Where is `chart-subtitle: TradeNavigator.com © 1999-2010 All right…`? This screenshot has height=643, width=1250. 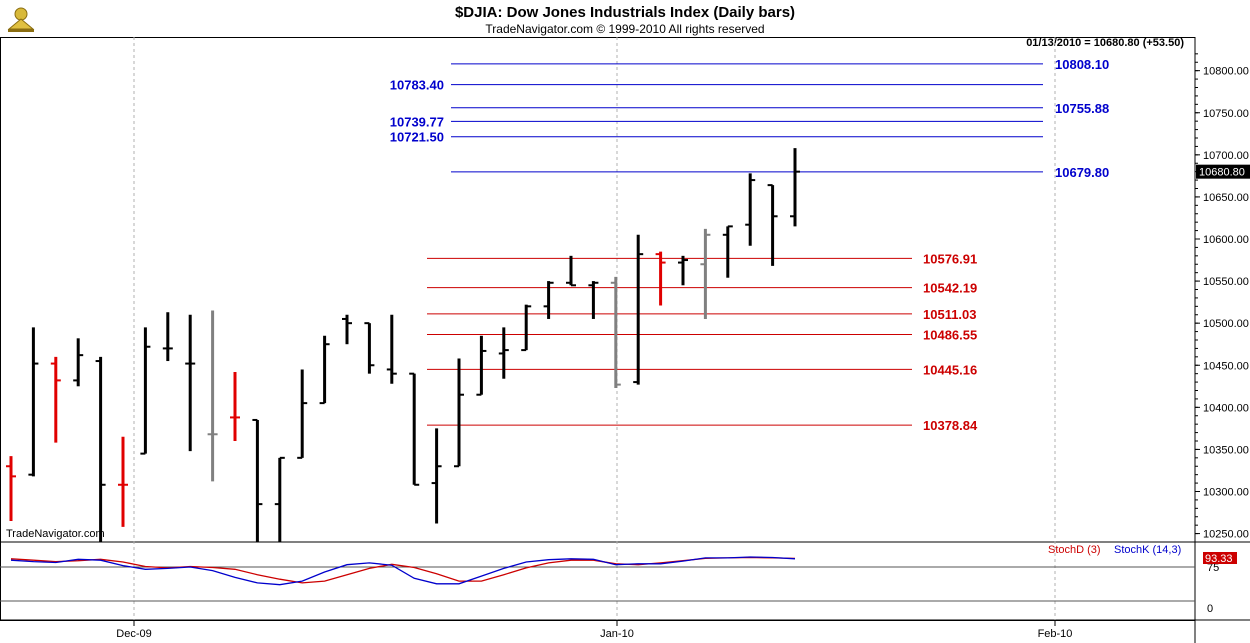
chart-subtitle: TradeNavigator.com © 1999-2010 All right… is located at coordinates (625, 29).